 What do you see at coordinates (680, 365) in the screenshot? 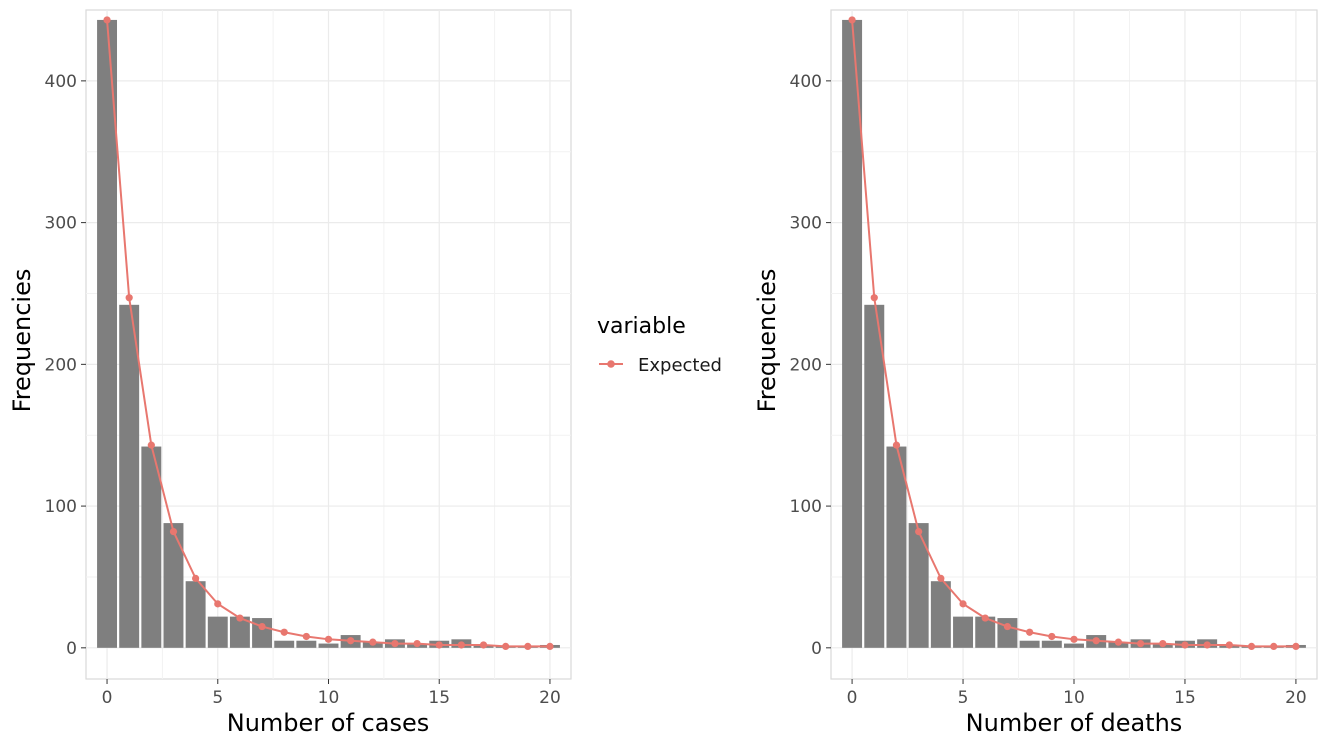
I see `legend-label-expected: Expected` at bounding box center [680, 365].